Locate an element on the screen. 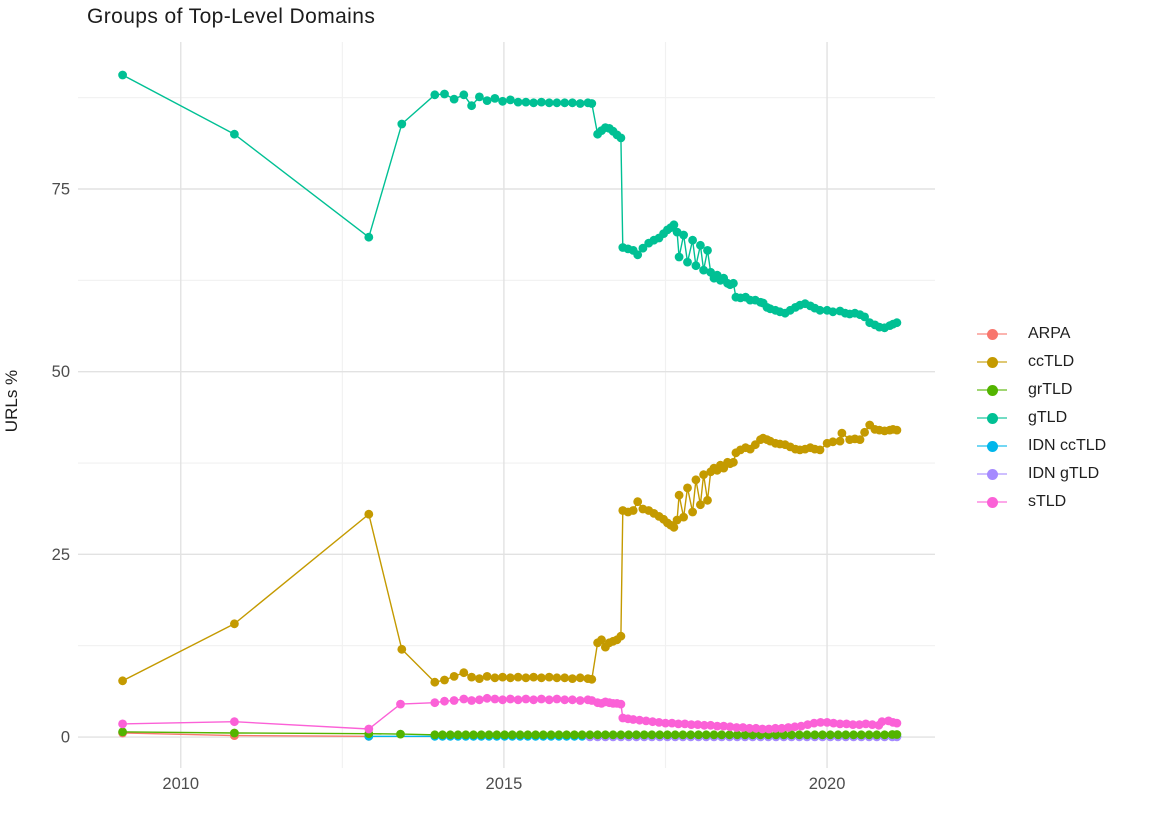 The image size is (1164, 827). series-sTLD is located at coordinates (510, 713).